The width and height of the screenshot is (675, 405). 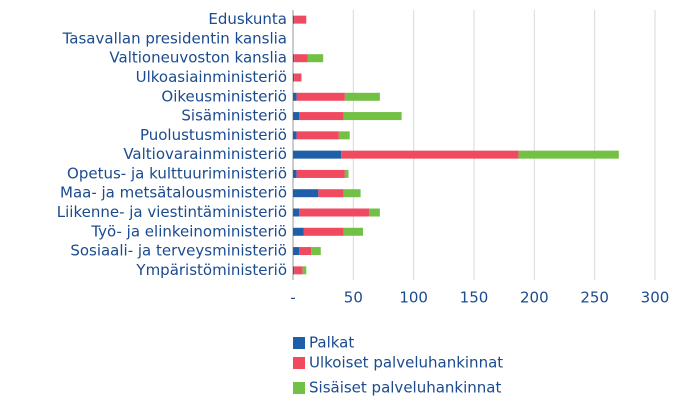 What do you see at coordinates (247, 19) in the screenshot?
I see `y-tick-label: Eduskunta` at bounding box center [247, 19].